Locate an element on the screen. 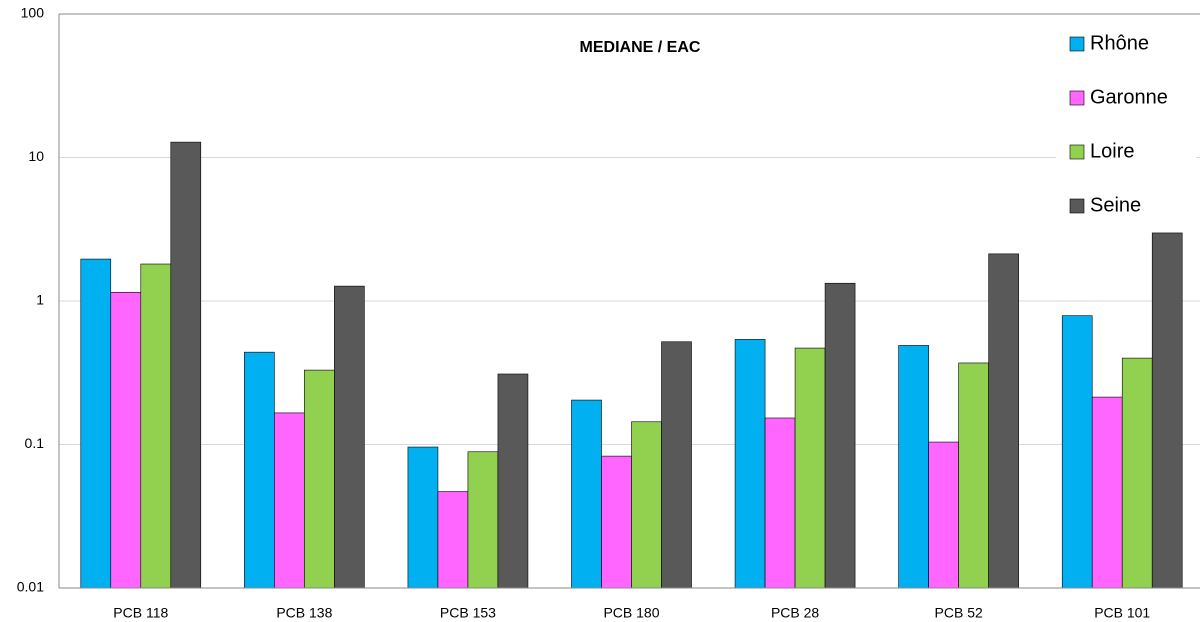 The height and width of the screenshot is (622, 1200). y-tick-label: 1 is located at coordinates (40, 300).